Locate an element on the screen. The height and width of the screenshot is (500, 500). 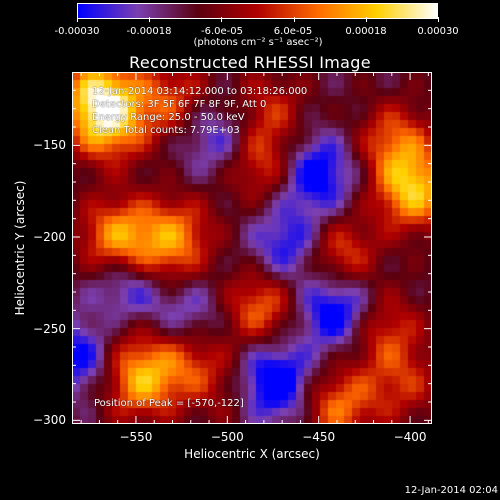
detectors-text: Detectors: 3F 5F 6F 7F 8F 9F, Att 0 is located at coordinates (179, 104).